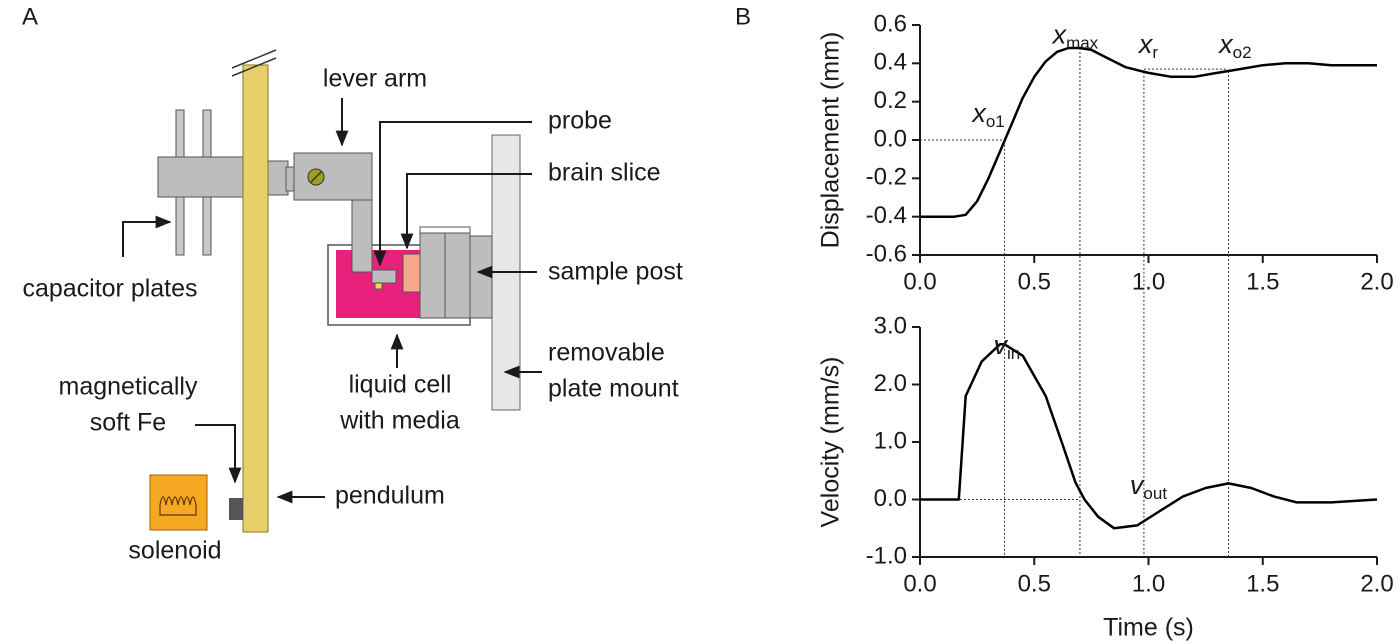 The image size is (1400, 644). I want to click on y-tick-label: -0.4, so click(886, 215).